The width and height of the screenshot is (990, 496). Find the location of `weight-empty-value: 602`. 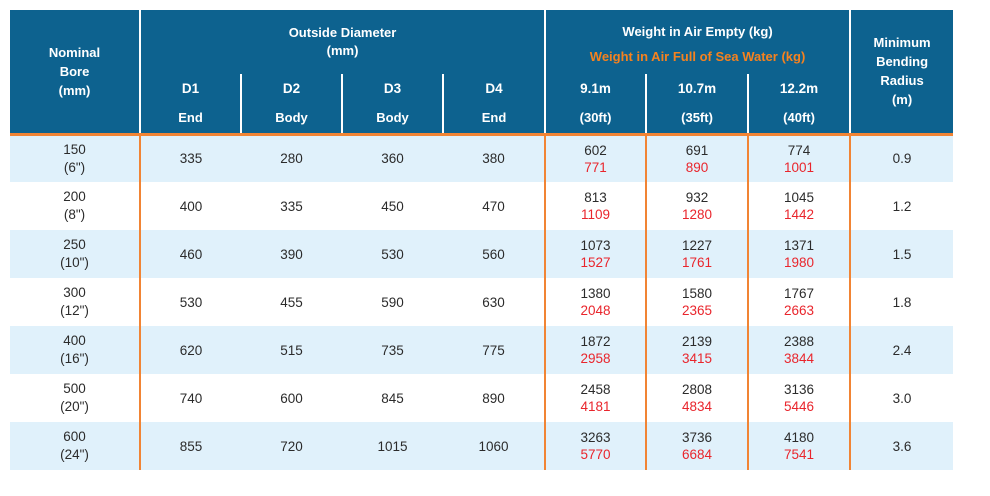

weight-empty-value: 602 is located at coordinates (595, 150).